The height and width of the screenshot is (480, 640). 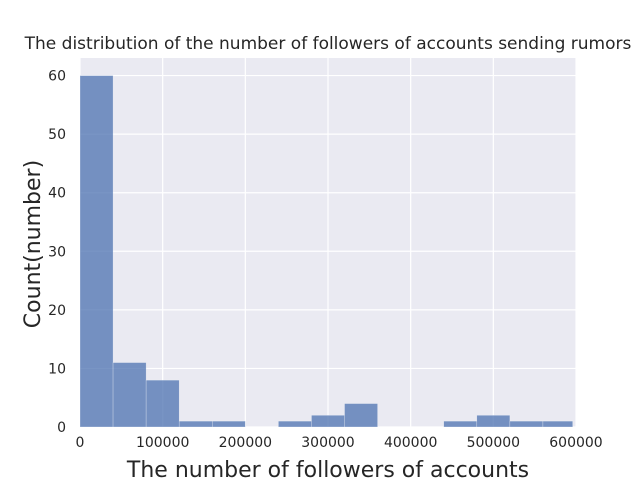 I want to click on x-axis-ticks: 0 100000 200000 300000 400000 500000 600000, so click(x=339, y=443).